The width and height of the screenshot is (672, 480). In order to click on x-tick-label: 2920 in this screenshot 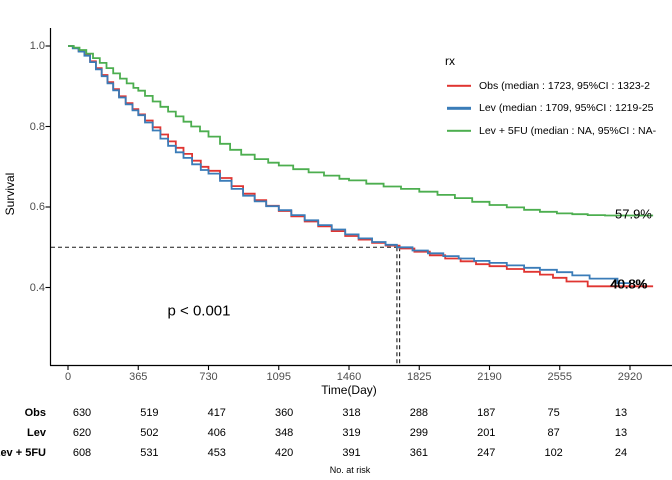, I will do `click(630, 377)`.